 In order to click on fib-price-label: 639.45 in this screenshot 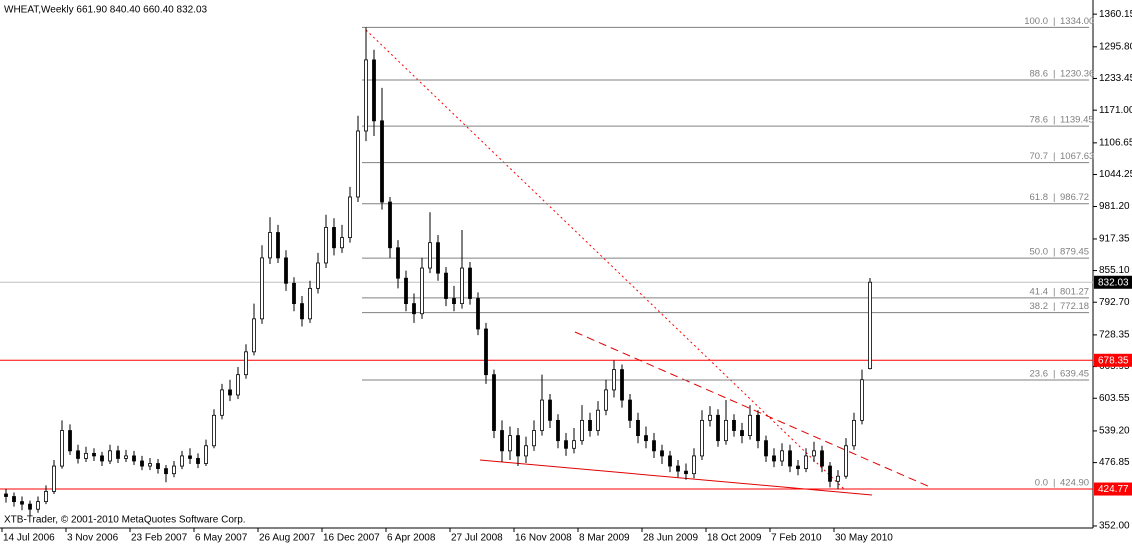, I will do `click(1074, 374)`.